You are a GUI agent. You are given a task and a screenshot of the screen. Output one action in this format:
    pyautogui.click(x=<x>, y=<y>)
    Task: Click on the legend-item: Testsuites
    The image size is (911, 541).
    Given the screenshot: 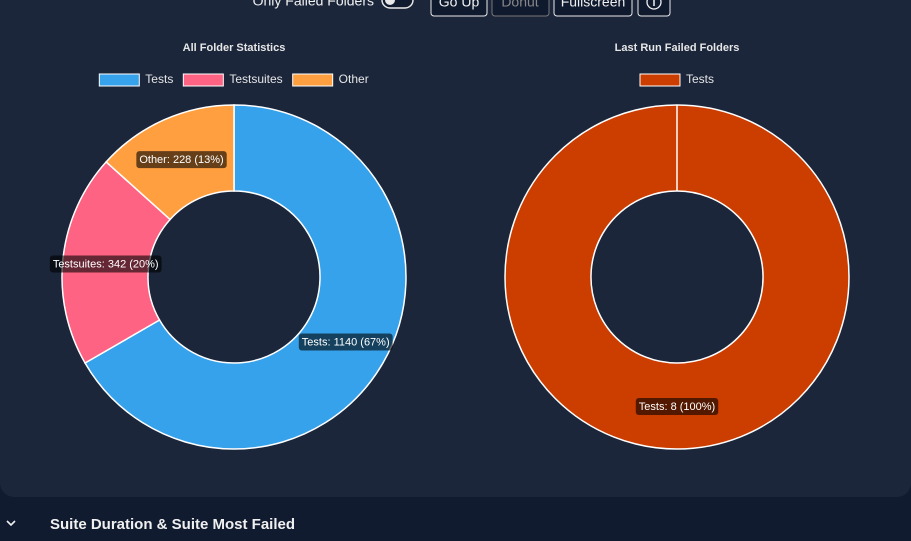 What is the action you would take?
    pyautogui.click(x=232, y=79)
    